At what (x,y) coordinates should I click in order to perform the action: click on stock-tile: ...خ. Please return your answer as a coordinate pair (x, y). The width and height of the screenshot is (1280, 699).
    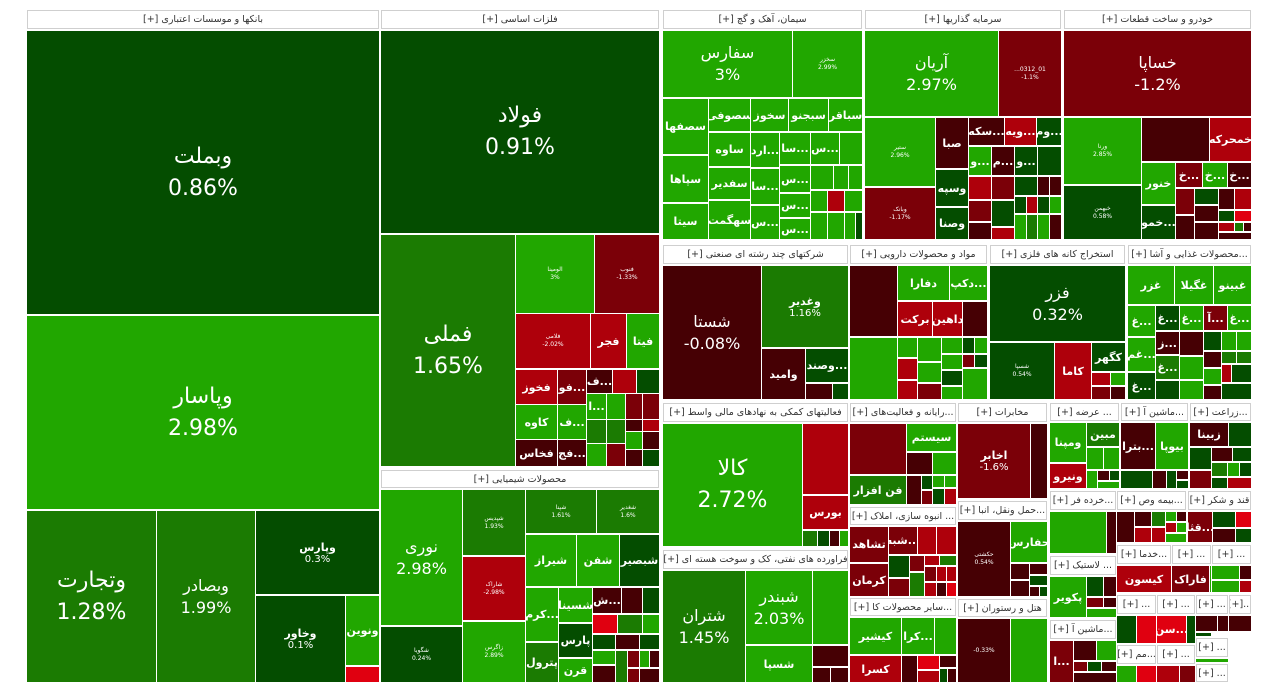
    Looking at the image, I should click on (1215, 175).